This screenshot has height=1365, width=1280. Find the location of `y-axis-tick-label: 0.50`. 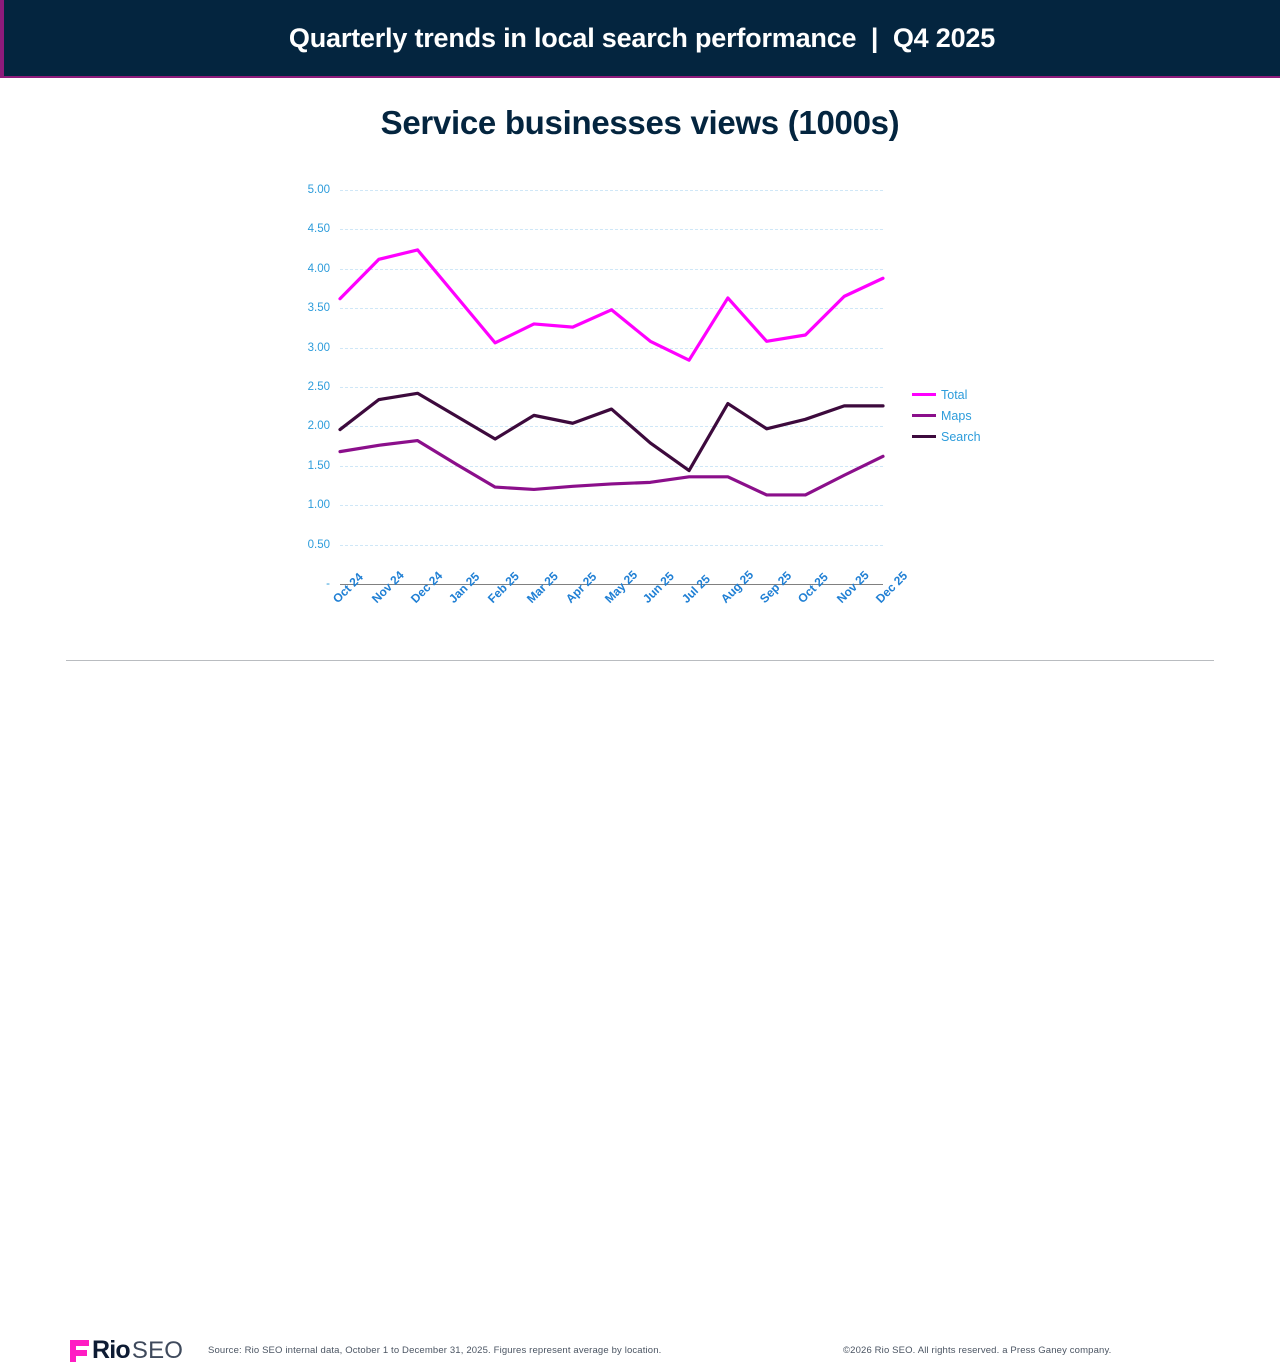

y-axis-tick-label: 0.50 is located at coordinates (318, 544).